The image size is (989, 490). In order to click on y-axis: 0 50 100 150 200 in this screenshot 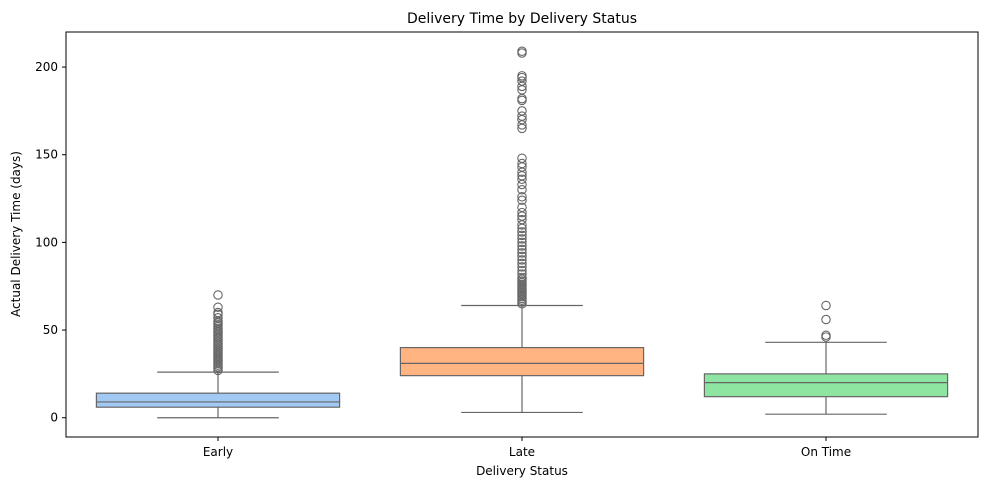, I will do `click(50, 242)`.